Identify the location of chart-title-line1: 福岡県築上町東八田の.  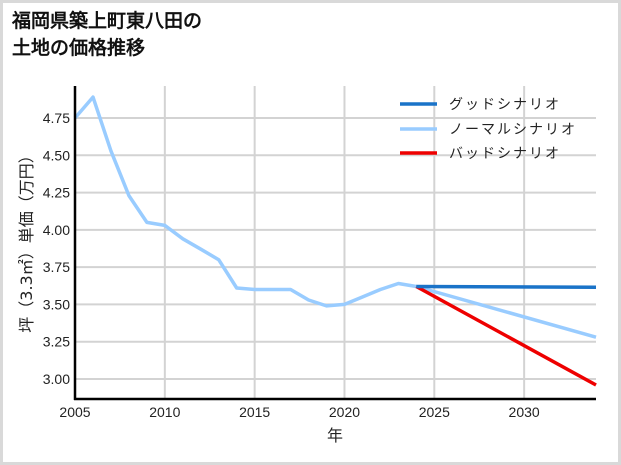
(107, 21).